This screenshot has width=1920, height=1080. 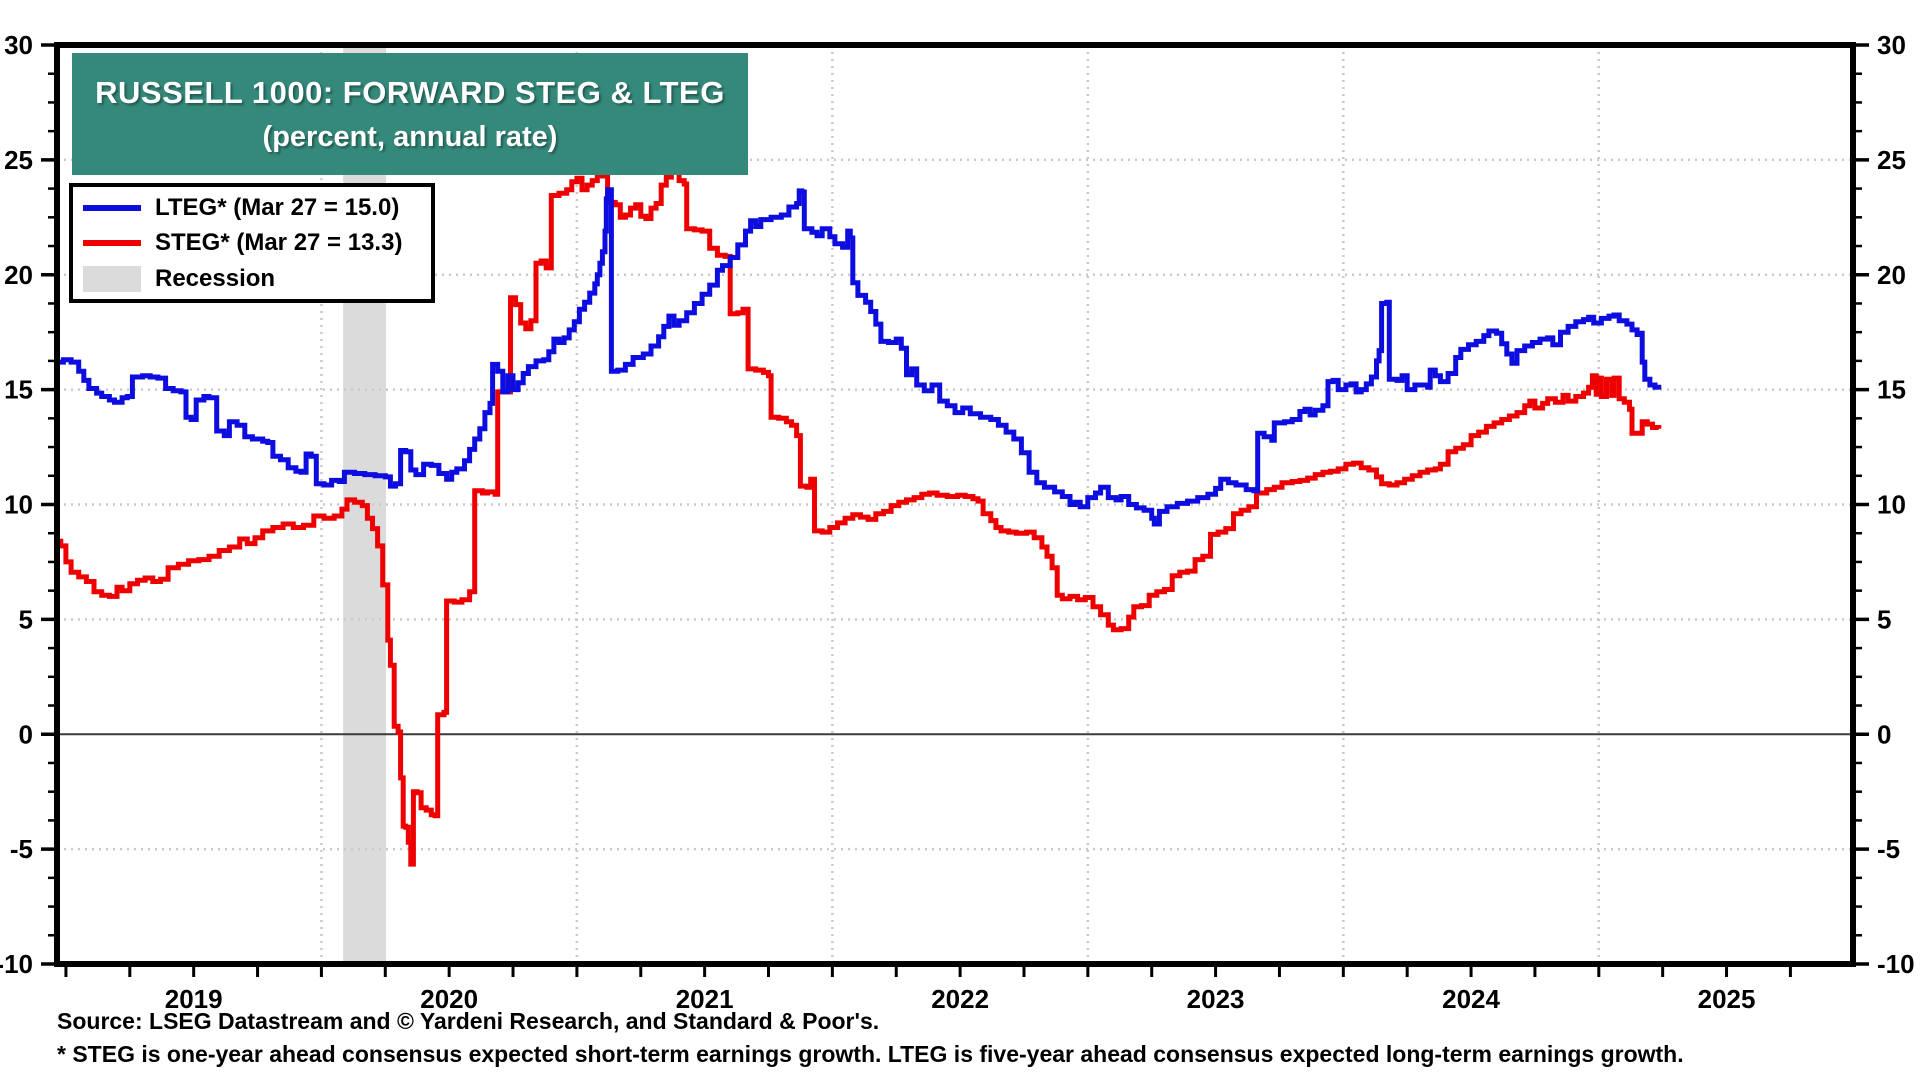 I want to click on x-axis-year-label: 2023, so click(x=1216, y=999).